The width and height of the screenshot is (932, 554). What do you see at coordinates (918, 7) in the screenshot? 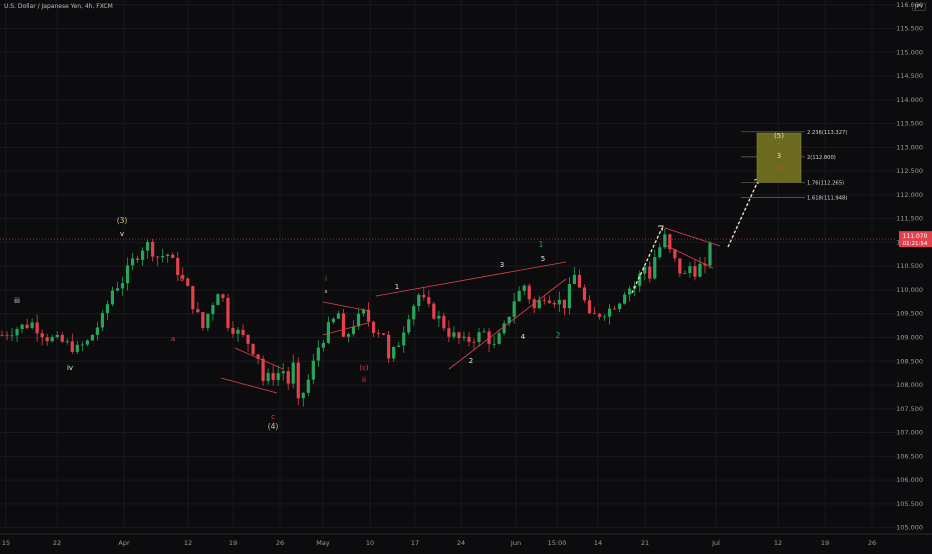
I see `currency-badge: JPY` at bounding box center [918, 7].